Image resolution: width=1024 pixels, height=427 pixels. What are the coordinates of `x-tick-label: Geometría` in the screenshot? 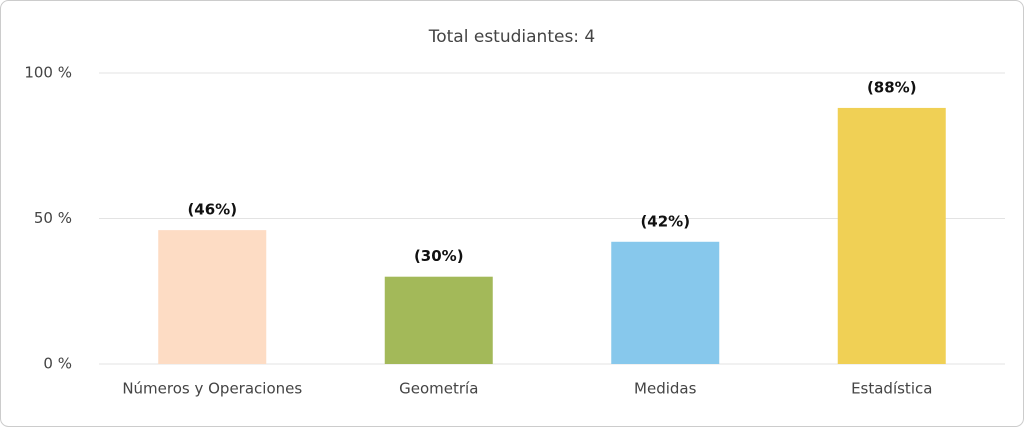 It's located at (438, 389).